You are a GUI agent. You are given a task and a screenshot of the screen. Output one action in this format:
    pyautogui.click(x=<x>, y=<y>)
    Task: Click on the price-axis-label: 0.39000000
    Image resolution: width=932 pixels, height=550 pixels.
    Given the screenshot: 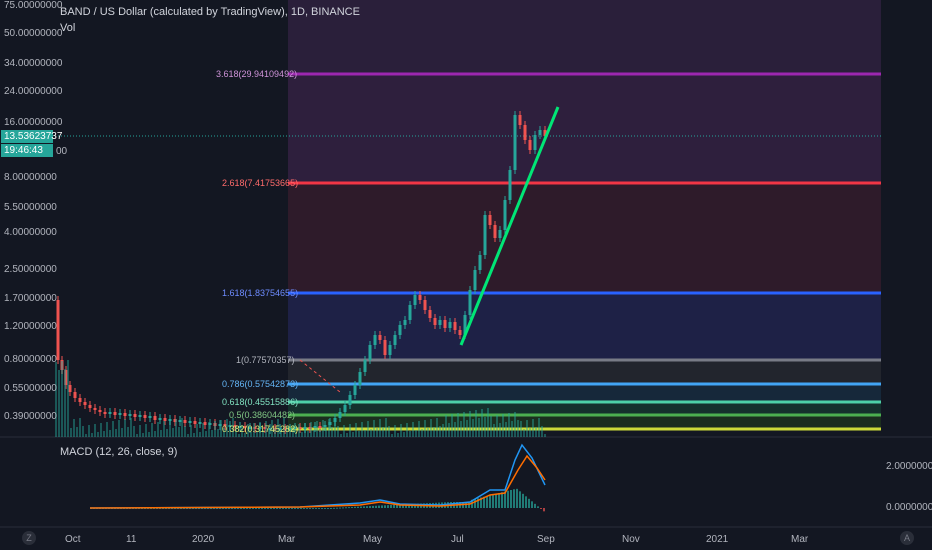 What is the action you would take?
    pyautogui.click(x=30, y=416)
    